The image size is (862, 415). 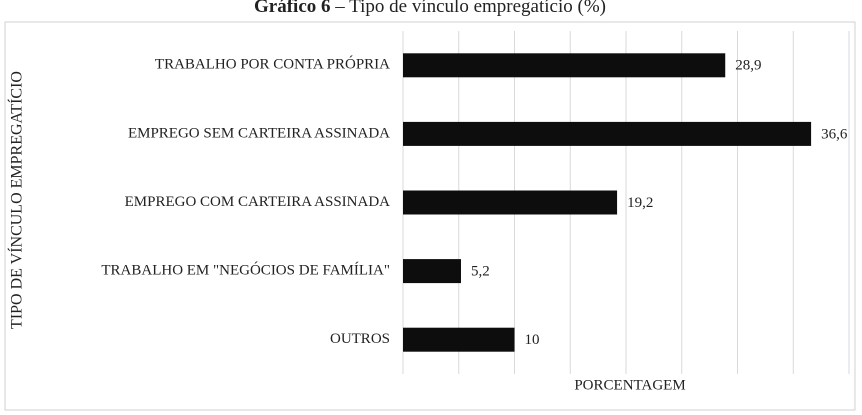 I want to click on y-tick-label: EMPREGO COM CARTEIRA ASSINADA, so click(x=258, y=202).